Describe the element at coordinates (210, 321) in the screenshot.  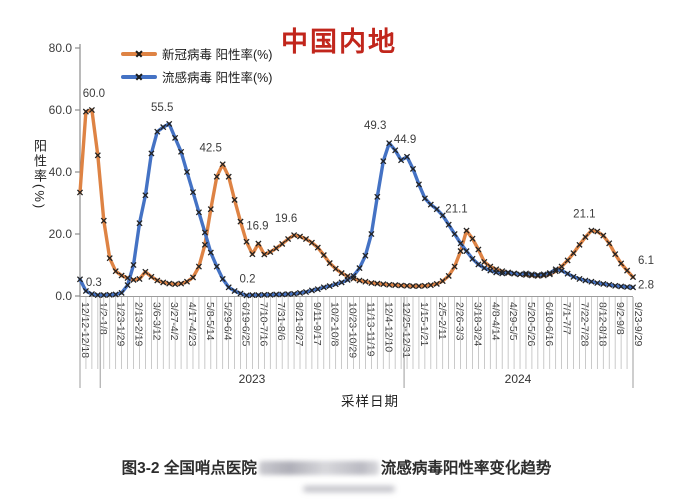
I see `x-tick-label: 5/8-5/14` at that location.